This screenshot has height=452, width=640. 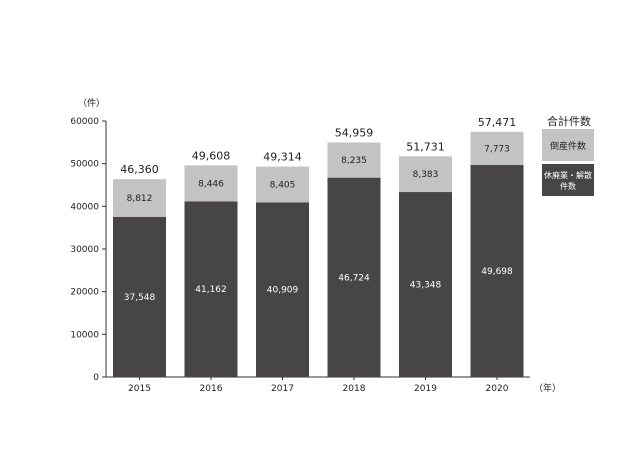 I want to click on bar-closures-2016, so click(x=211, y=289).